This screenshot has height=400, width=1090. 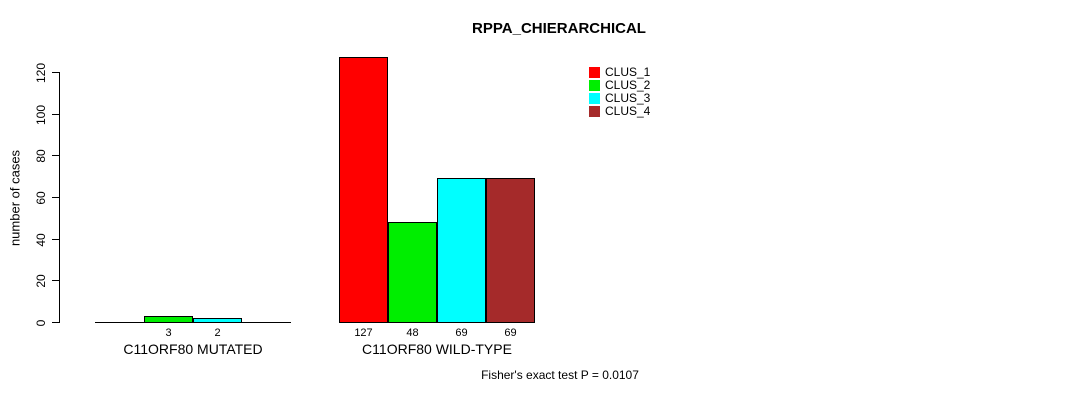 I want to click on category-label: C11ORF80 MUTATED, so click(x=193, y=349).